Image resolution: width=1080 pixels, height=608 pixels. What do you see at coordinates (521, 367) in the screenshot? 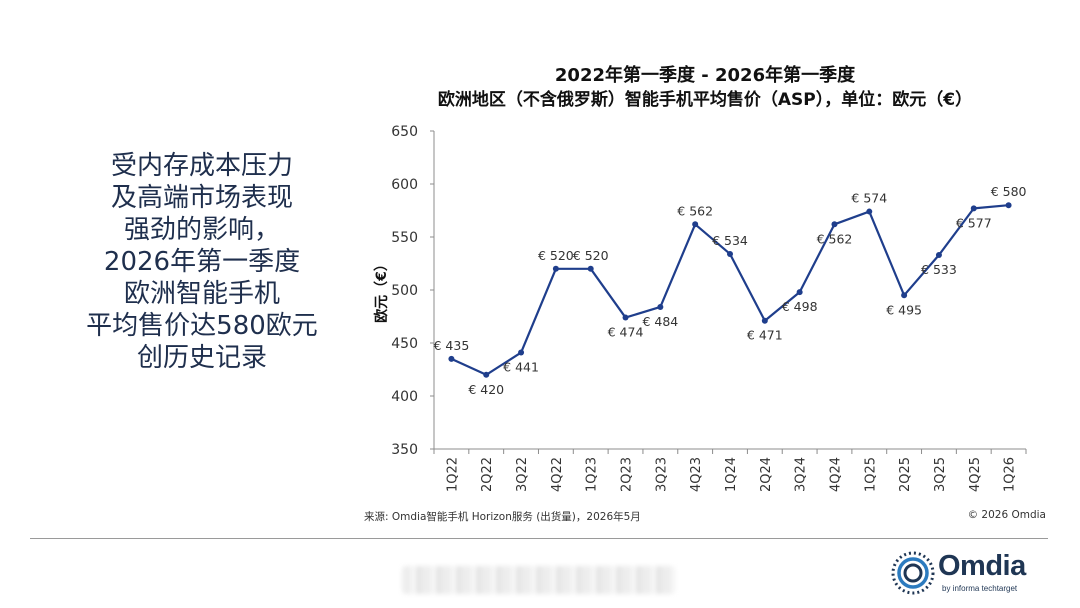
I see `data-label: € 441` at bounding box center [521, 367].